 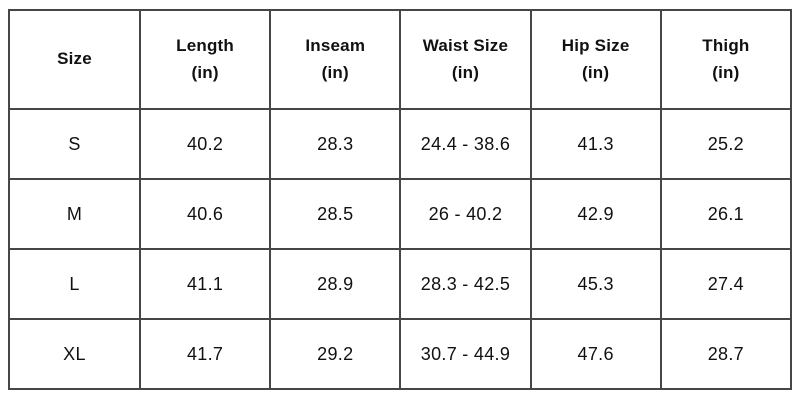 What do you see at coordinates (335, 354) in the screenshot?
I see `inseam-cell: 29.2` at bounding box center [335, 354].